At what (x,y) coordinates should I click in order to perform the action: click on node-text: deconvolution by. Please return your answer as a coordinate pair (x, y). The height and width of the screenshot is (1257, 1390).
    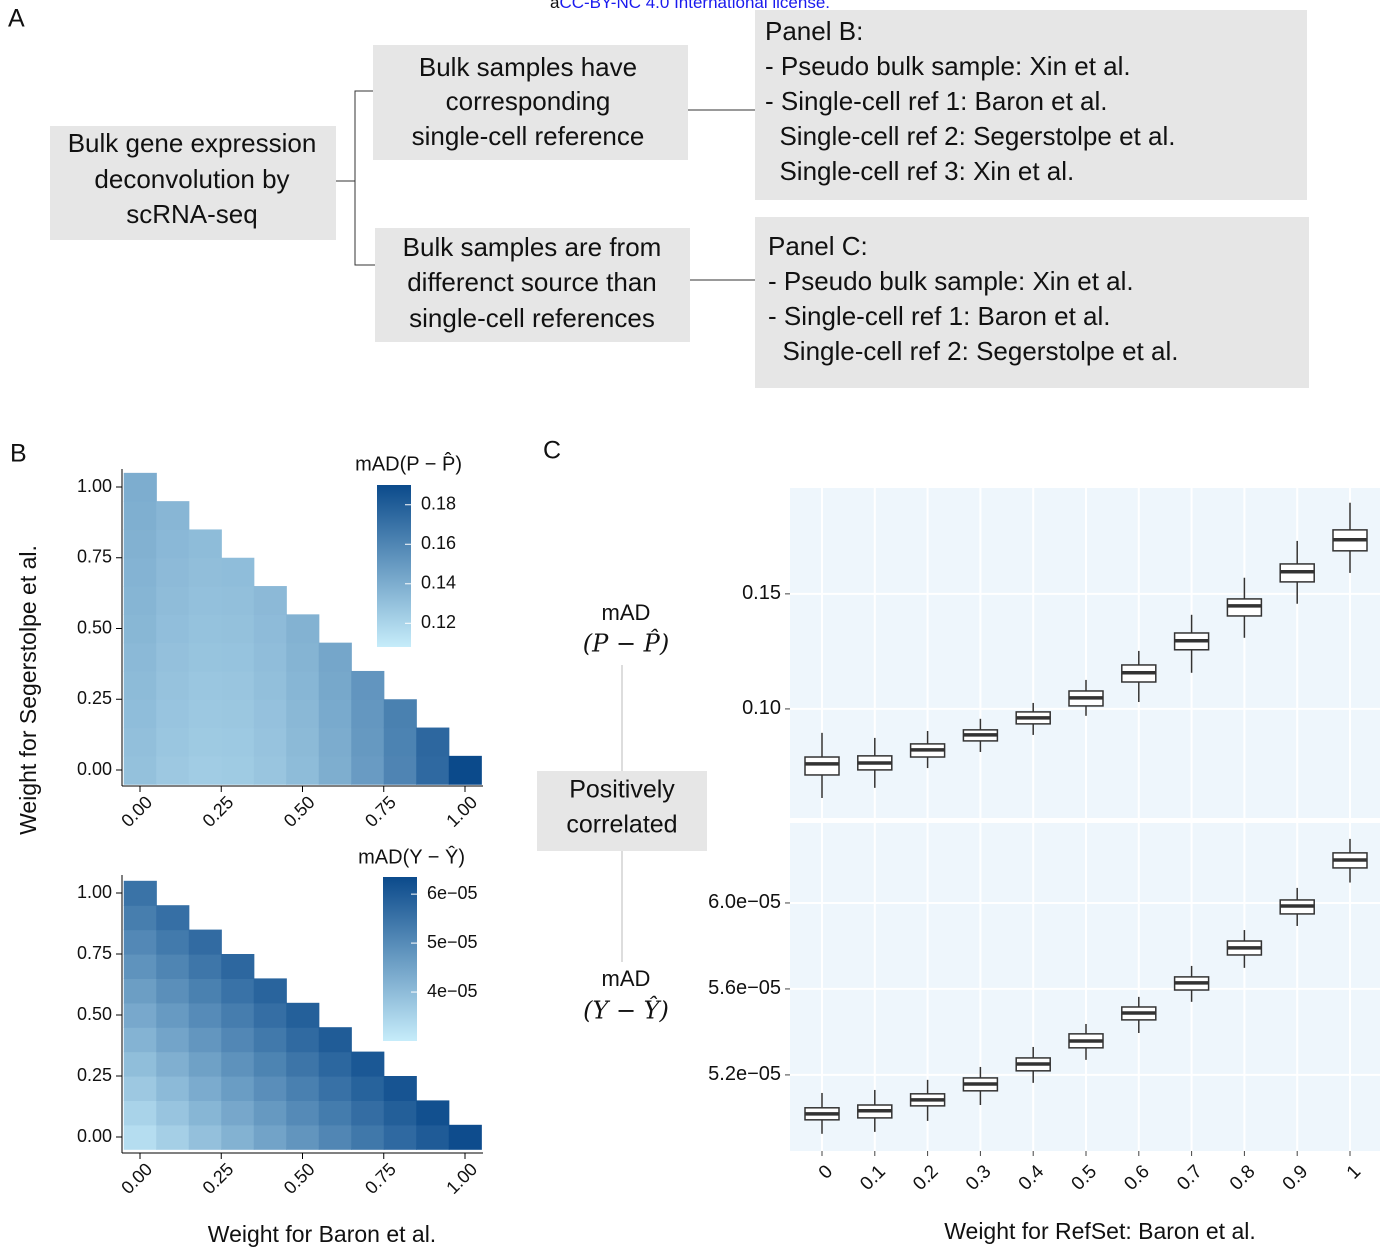
    Looking at the image, I should click on (191, 179).